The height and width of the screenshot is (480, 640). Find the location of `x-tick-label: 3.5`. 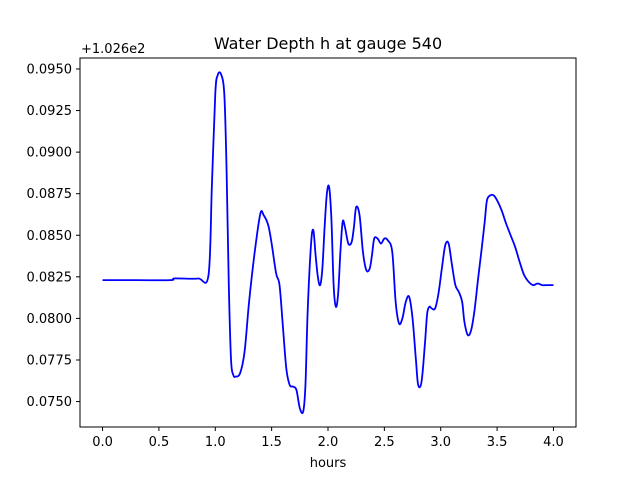

x-tick-label: 3.5 is located at coordinates (497, 442).